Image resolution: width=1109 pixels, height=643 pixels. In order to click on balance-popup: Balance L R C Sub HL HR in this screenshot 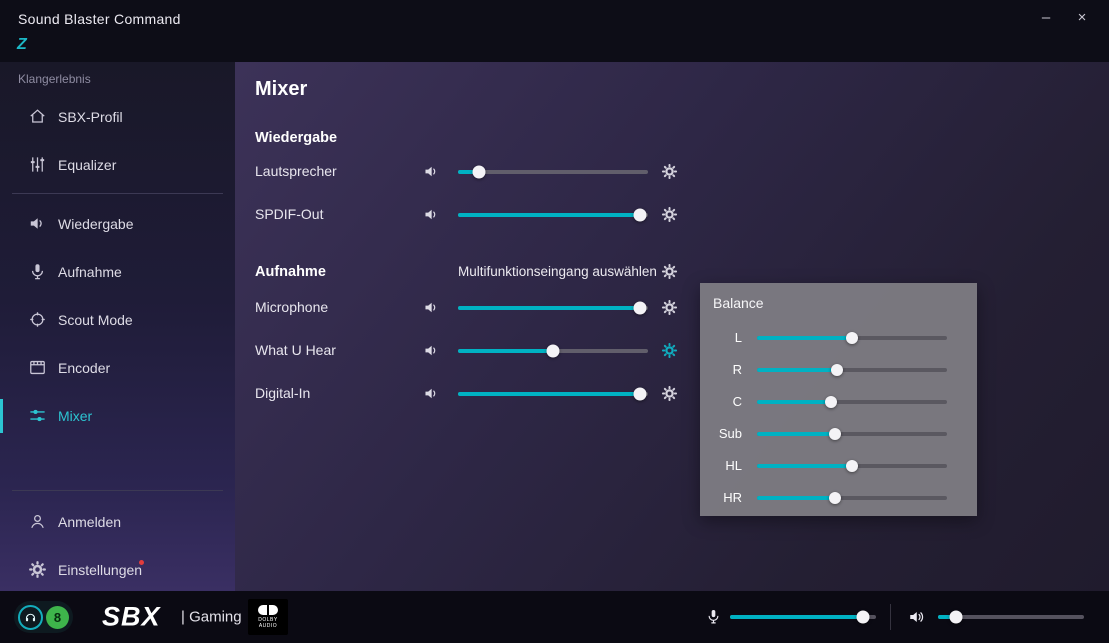, I will do `click(838, 399)`.